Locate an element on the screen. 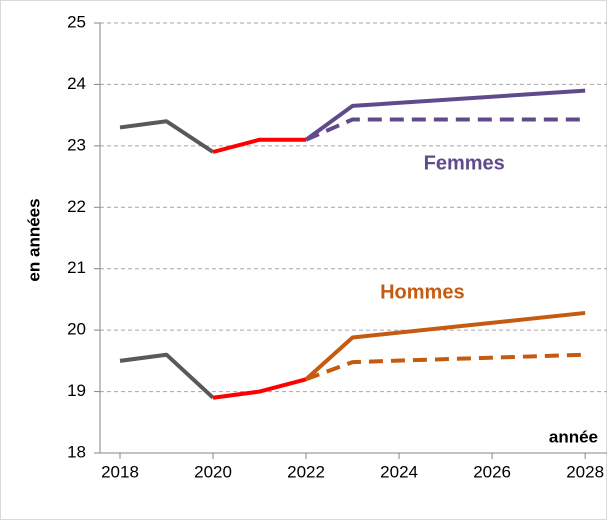 Image resolution: width=607 pixels, height=520 pixels. x-tick-label: 2022 is located at coordinates (306, 471).